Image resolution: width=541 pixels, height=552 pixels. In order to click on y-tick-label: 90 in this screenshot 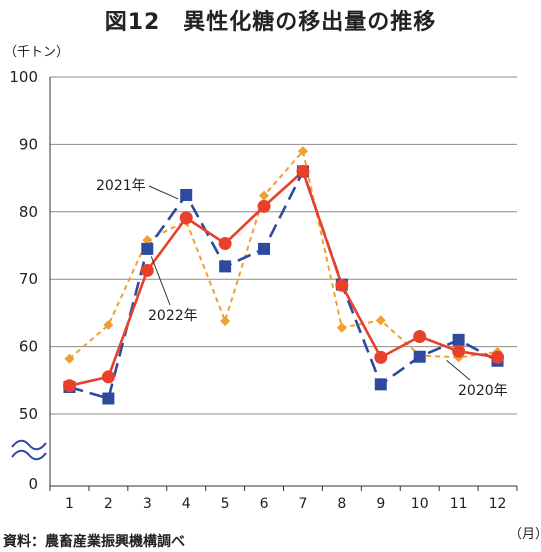, I will do `click(28, 144)`.